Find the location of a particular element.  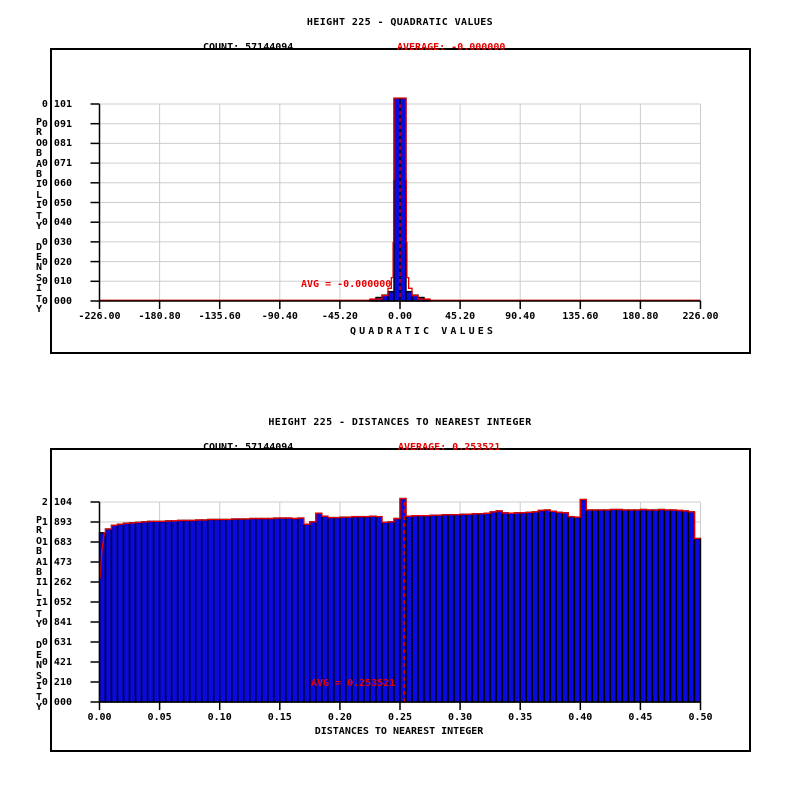

x-tick-label: -90.40 is located at coordinates (279, 316).